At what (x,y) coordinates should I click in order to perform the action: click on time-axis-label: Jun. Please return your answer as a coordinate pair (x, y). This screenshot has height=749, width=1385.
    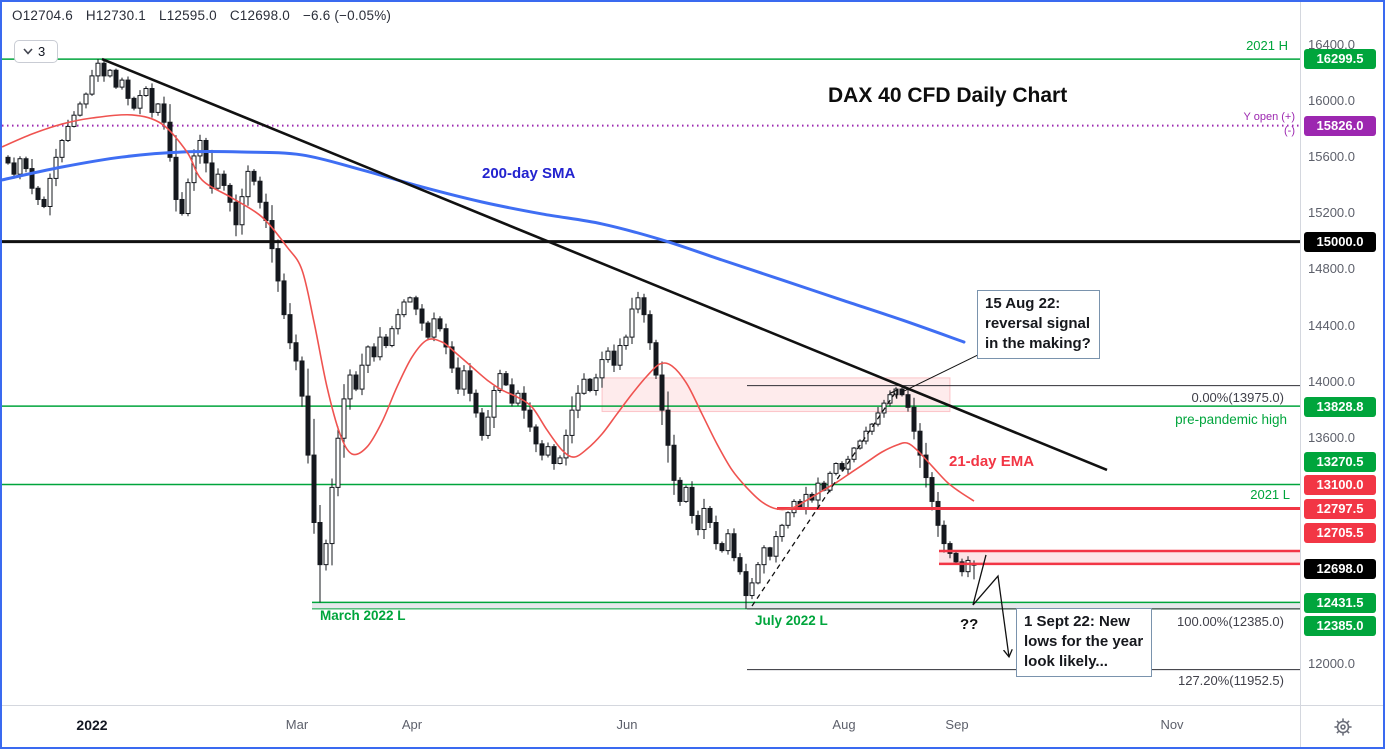
    Looking at the image, I should click on (627, 724).